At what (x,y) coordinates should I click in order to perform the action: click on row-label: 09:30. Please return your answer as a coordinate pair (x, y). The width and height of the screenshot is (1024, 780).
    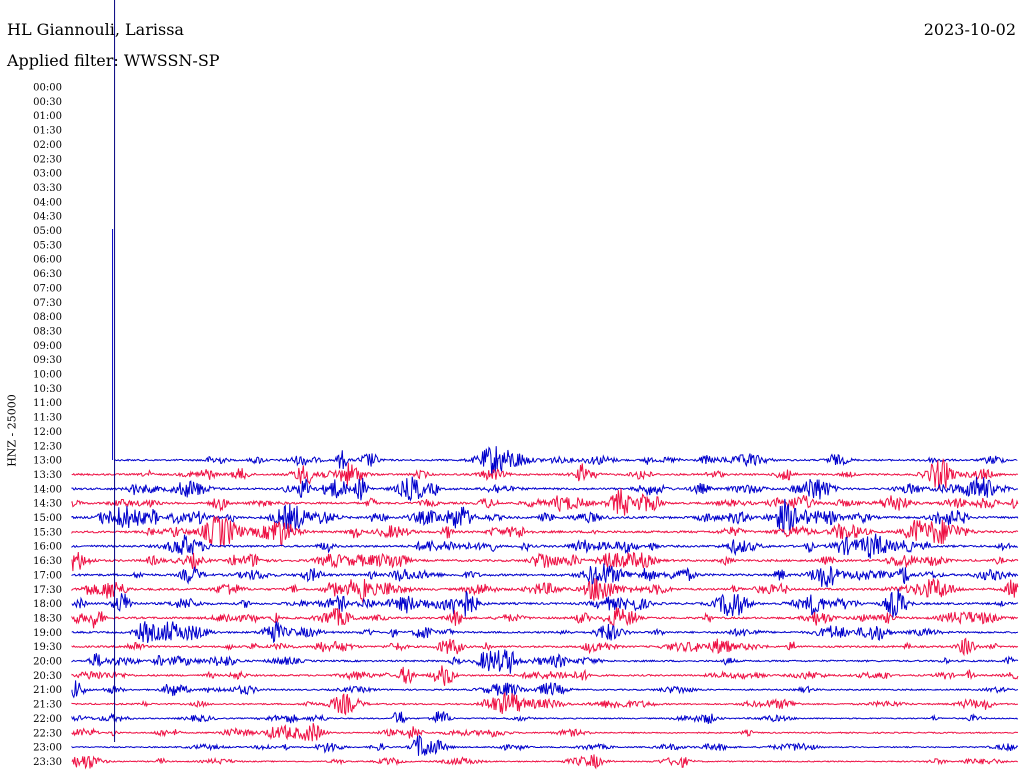
    Looking at the image, I should click on (47, 360).